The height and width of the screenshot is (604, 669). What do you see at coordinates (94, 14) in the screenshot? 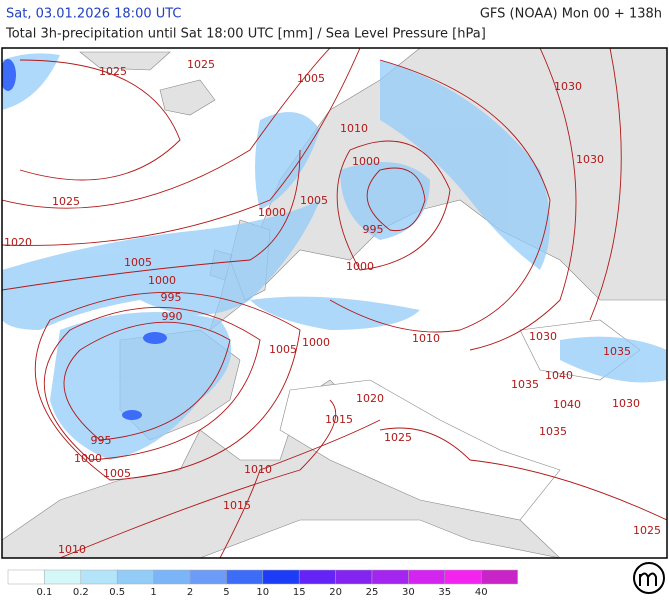
I see `datetime: Sat, 03.01.2026 18:00 UTC` at bounding box center [94, 14].